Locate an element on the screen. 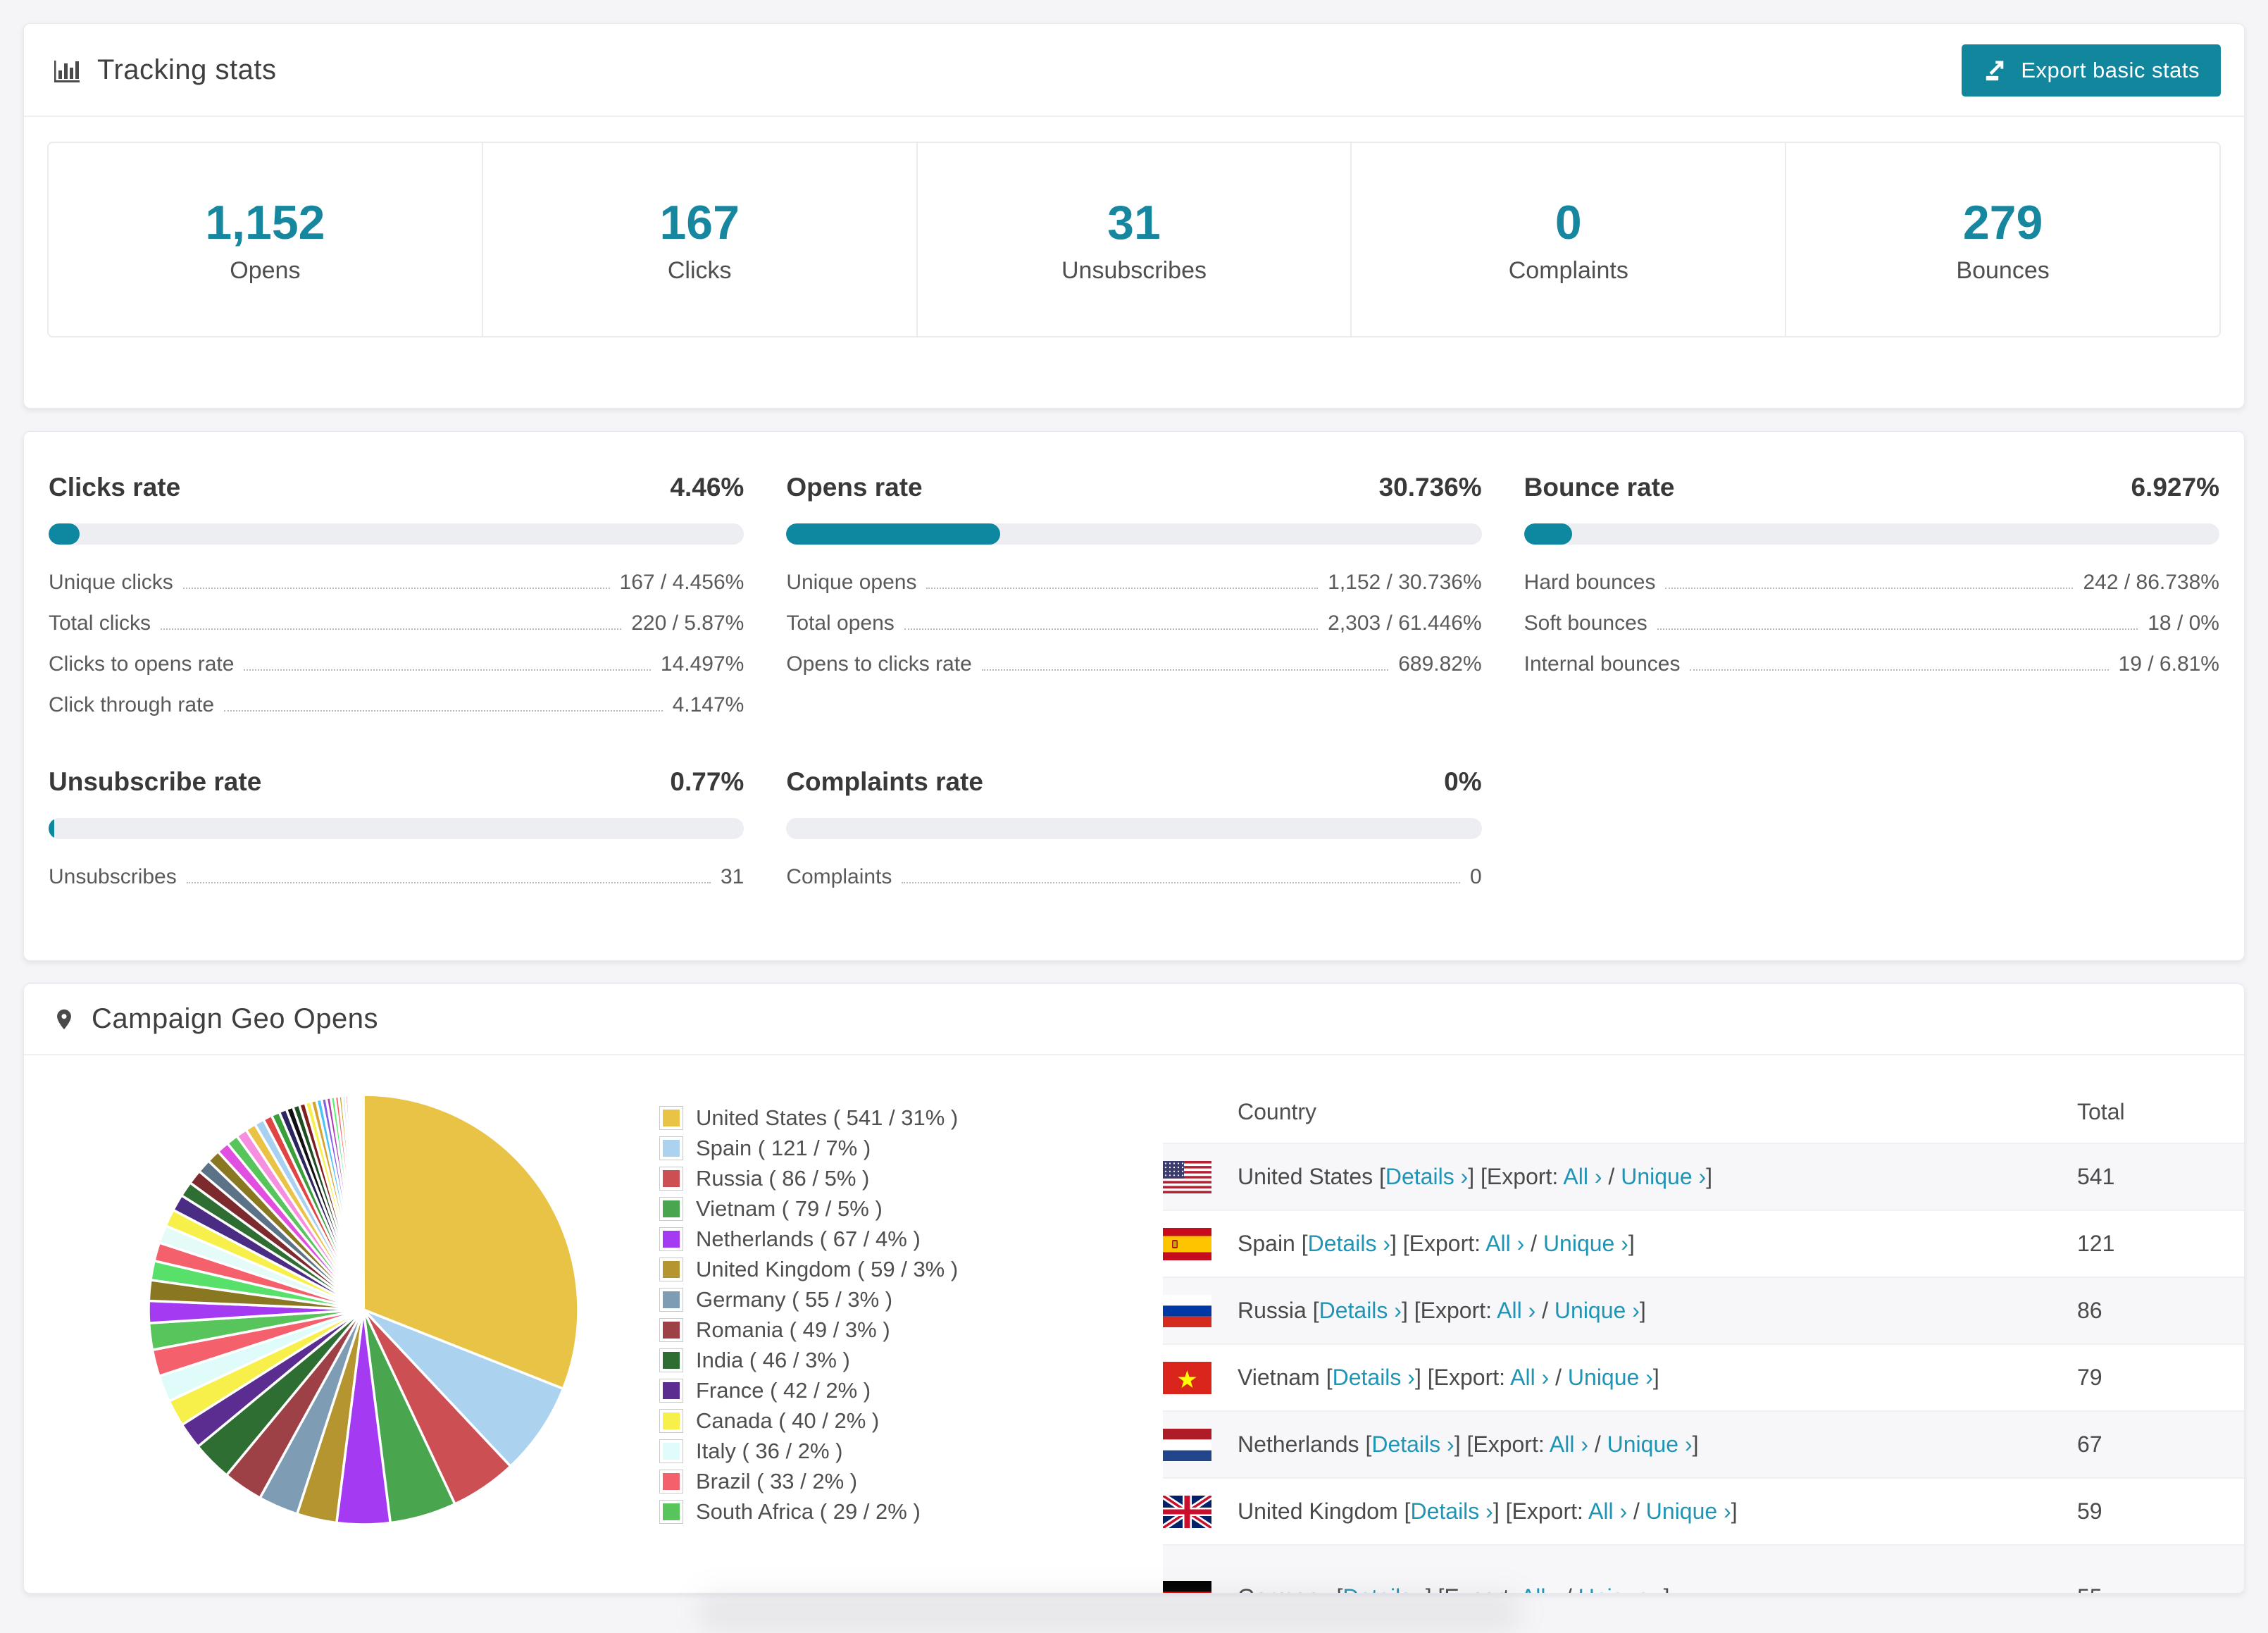 The width and height of the screenshot is (2268, 1633). rate-row-label: Complaints is located at coordinates (839, 876).